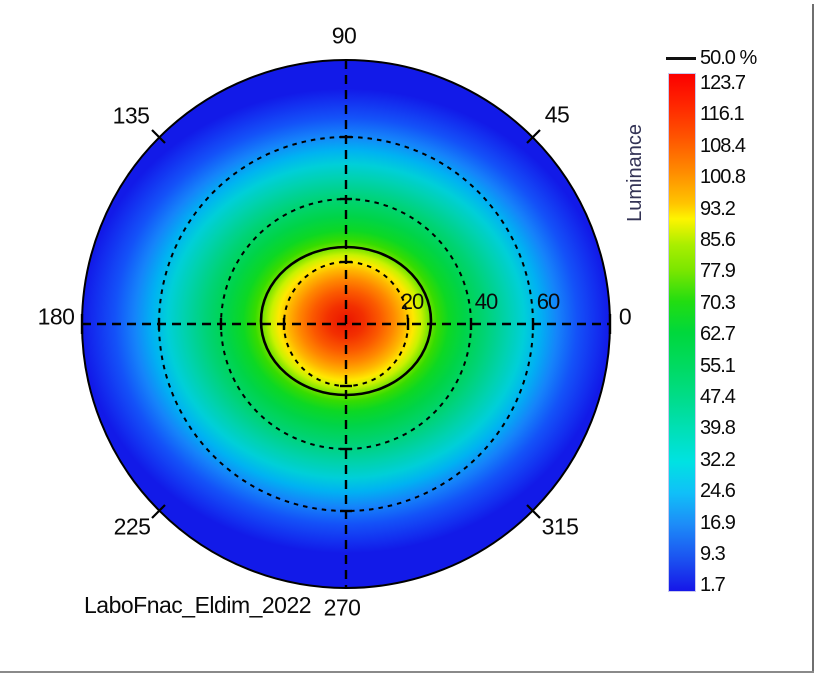  I want to click on colorbar-tick: 62.7, so click(718, 334).